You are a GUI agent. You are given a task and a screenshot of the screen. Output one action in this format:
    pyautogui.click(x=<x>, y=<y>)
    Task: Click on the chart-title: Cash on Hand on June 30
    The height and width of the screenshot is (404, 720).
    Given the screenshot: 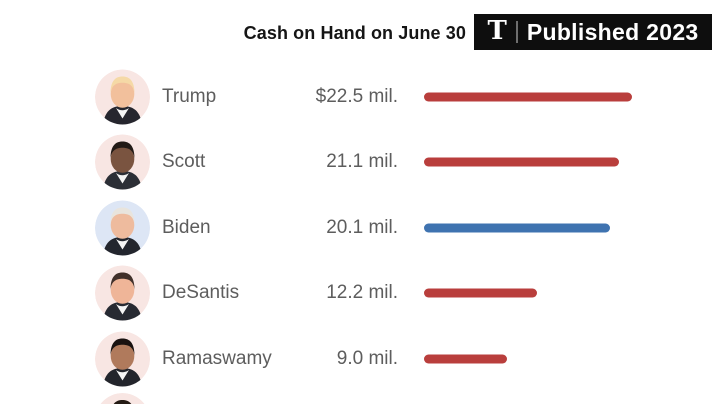 What is the action you would take?
    pyautogui.click(x=354, y=33)
    